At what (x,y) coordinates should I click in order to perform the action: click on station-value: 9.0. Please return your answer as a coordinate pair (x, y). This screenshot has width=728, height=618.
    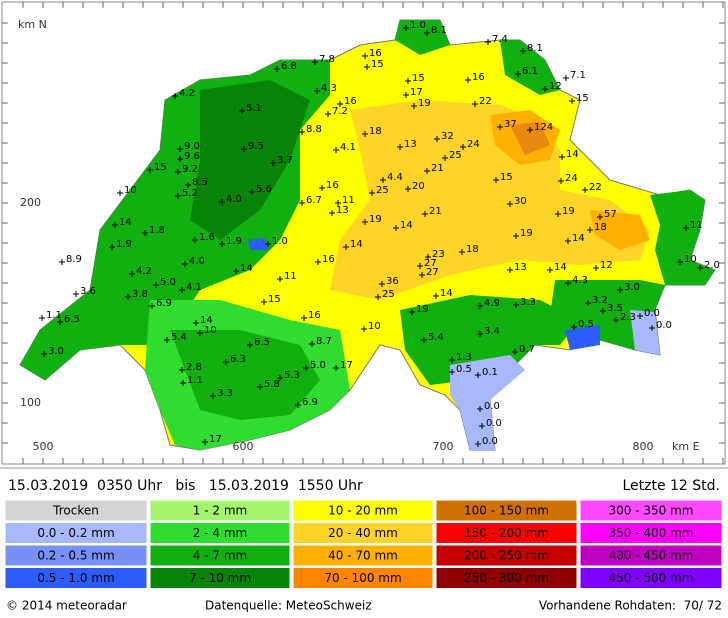
    Looking at the image, I should click on (192, 146).